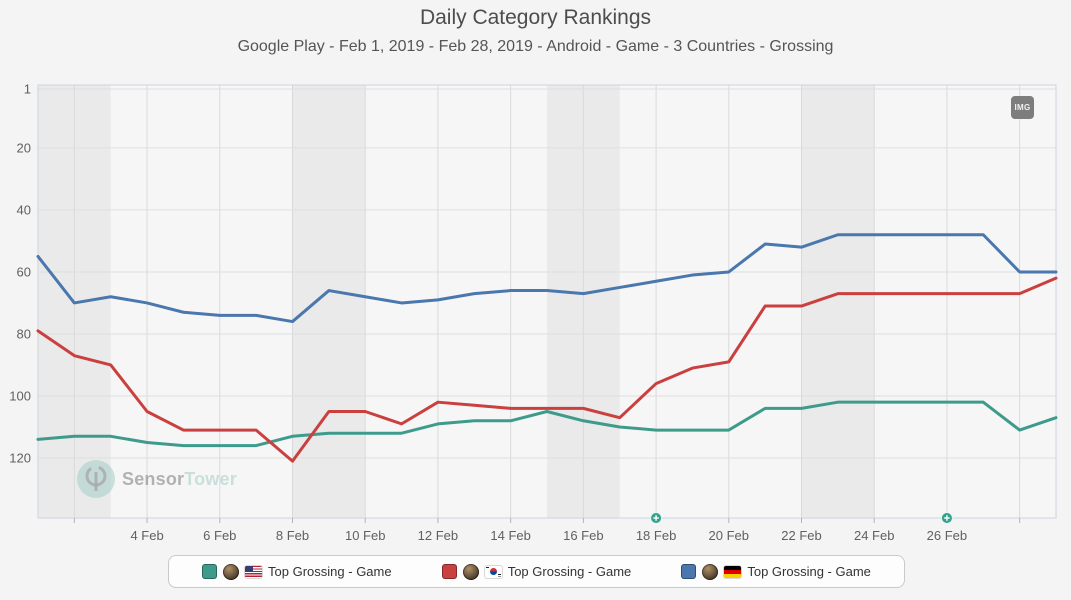 The width and height of the screenshot is (1071, 600). Describe the element at coordinates (146, 535) in the screenshot. I see `x-axis-label: 4 Feb` at that location.